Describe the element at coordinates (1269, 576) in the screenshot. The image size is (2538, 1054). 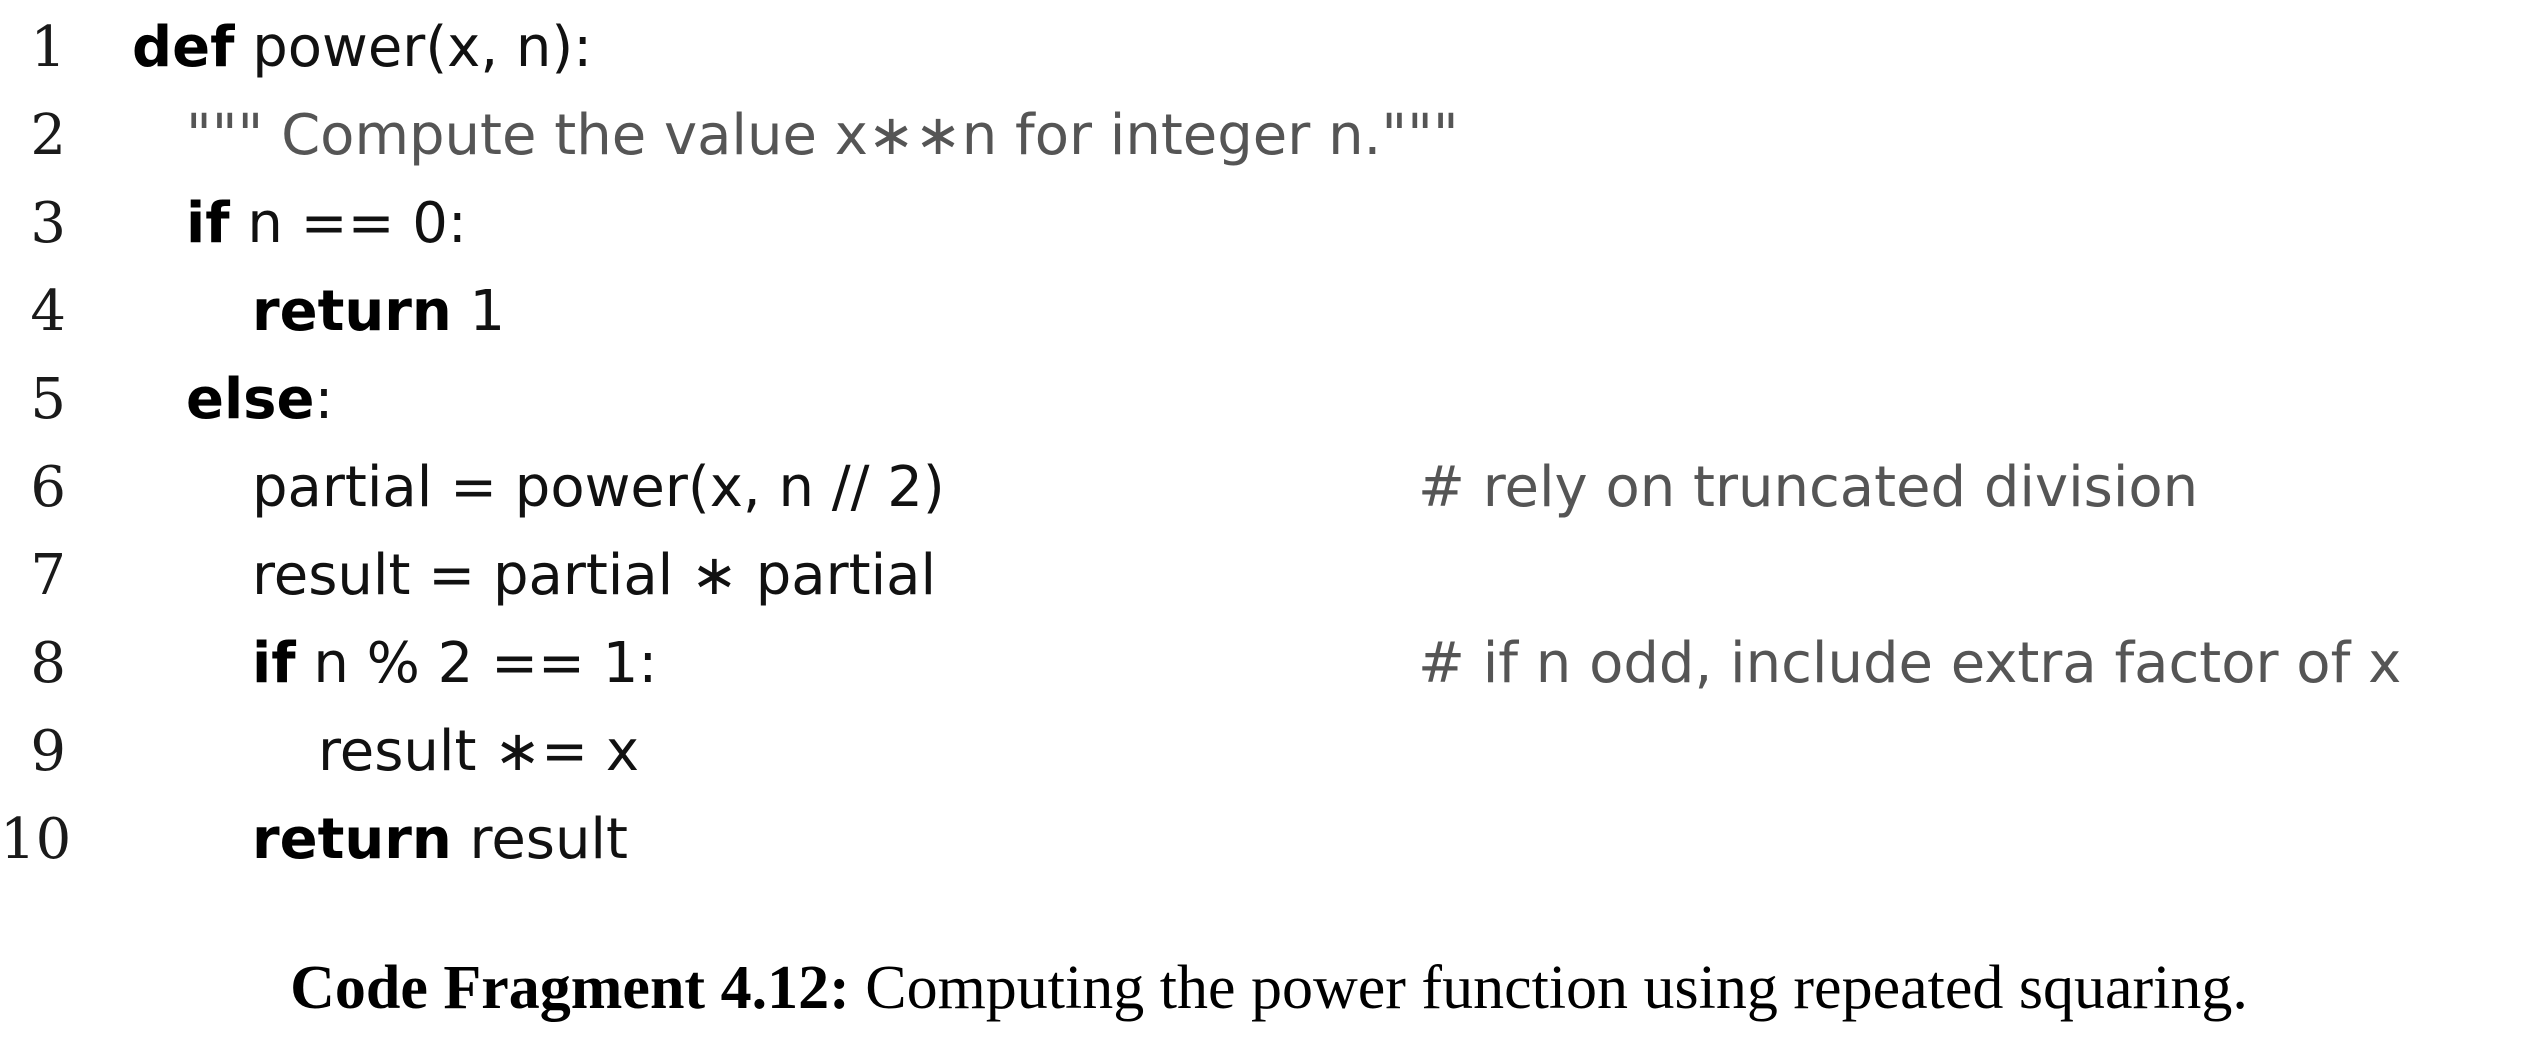
I see `code-line: 7 result = partial ∗ partial` at that location.